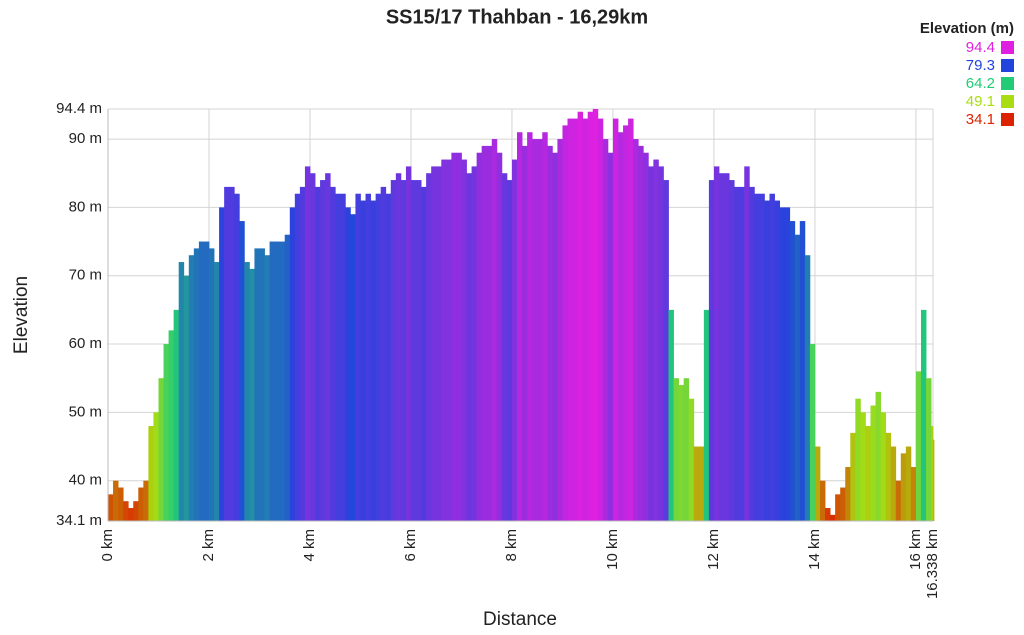 Image resolution: width=1024 pixels, height=635 pixels. What do you see at coordinates (85, 343) in the screenshot?
I see `y-tick-label: 60 m` at bounding box center [85, 343].